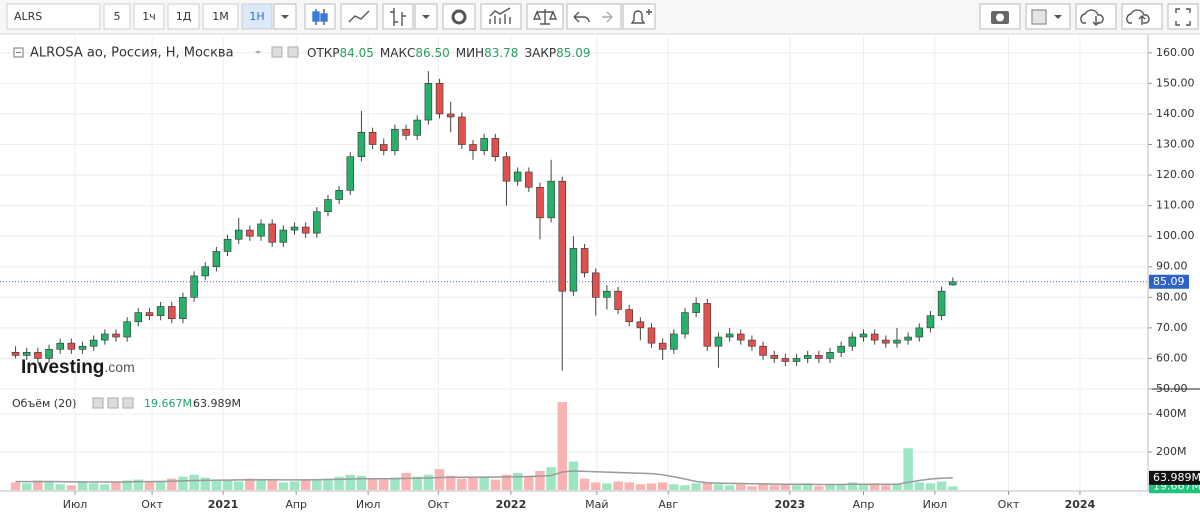 Image resolution: width=1200 pixels, height=512 pixels. I want to click on x-tick-label: Авг, so click(668, 504).